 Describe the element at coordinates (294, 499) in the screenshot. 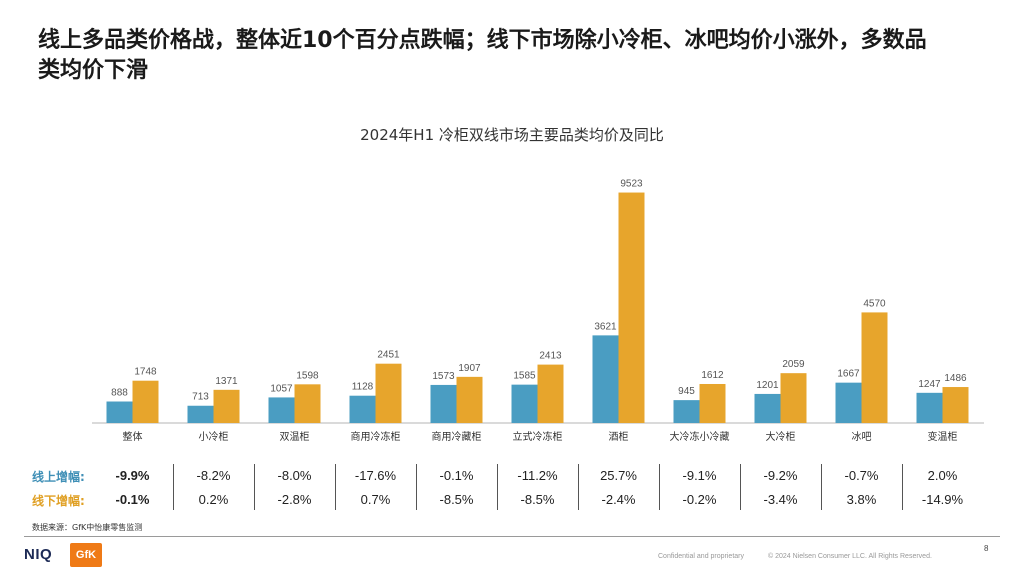

I see `offline-growth-cell: -2.8%` at that location.